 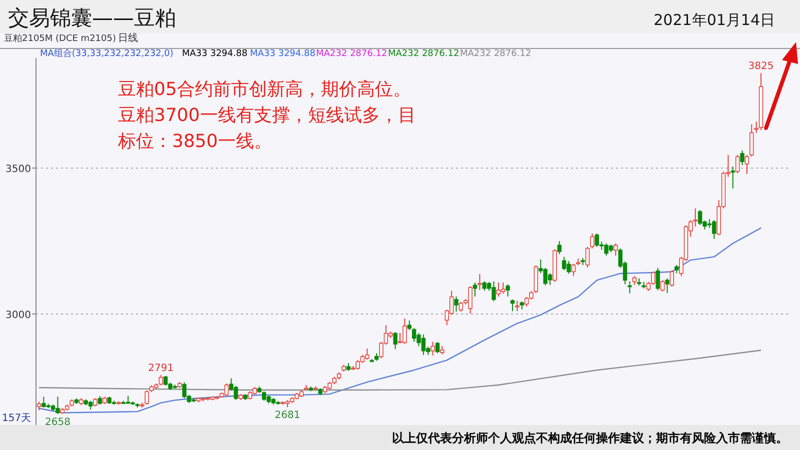 What do you see at coordinates (266, 115) in the screenshot?
I see `annotation: 豆粕05合约前市创新高，期价高位。豆粕3700一线有支撑，短线试多，目标位：3850一线。` at bounding box center [266, 115].